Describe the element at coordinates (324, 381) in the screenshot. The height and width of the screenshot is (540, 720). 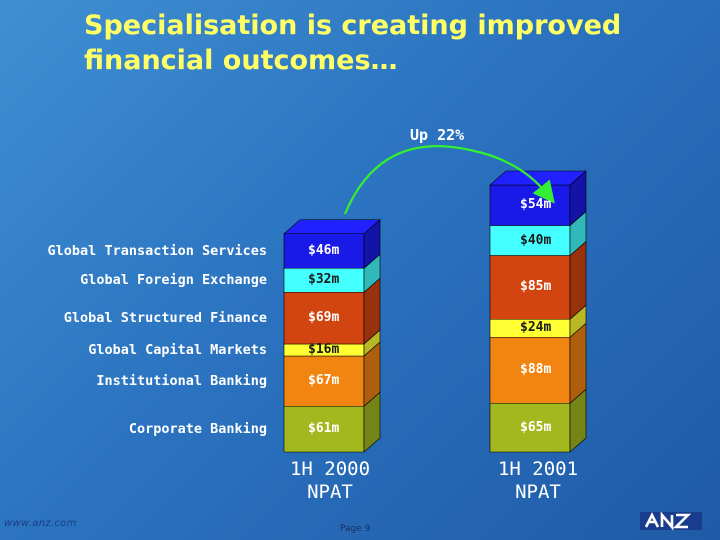
I see `segment-value-label: $67m` at that location.